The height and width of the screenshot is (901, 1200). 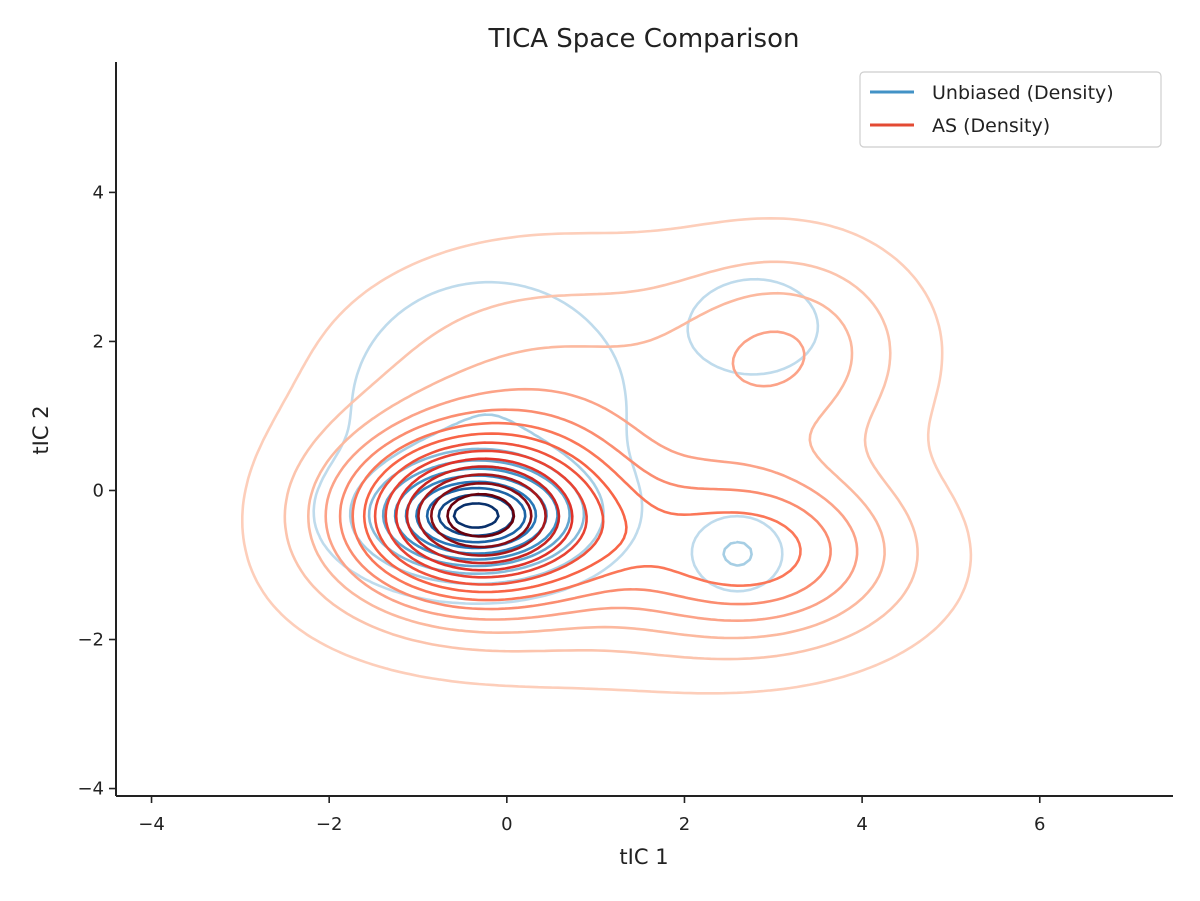 I want to click on x-ticks: −4 −2 0 2 4 6, so click(x=591, y=815).